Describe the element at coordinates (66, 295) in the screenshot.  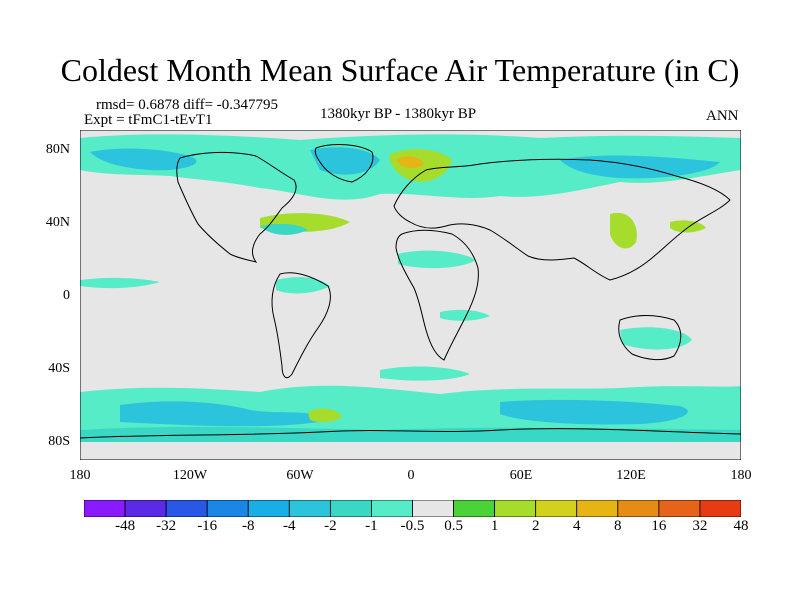
I see `lat-label-0: 0` at that location.